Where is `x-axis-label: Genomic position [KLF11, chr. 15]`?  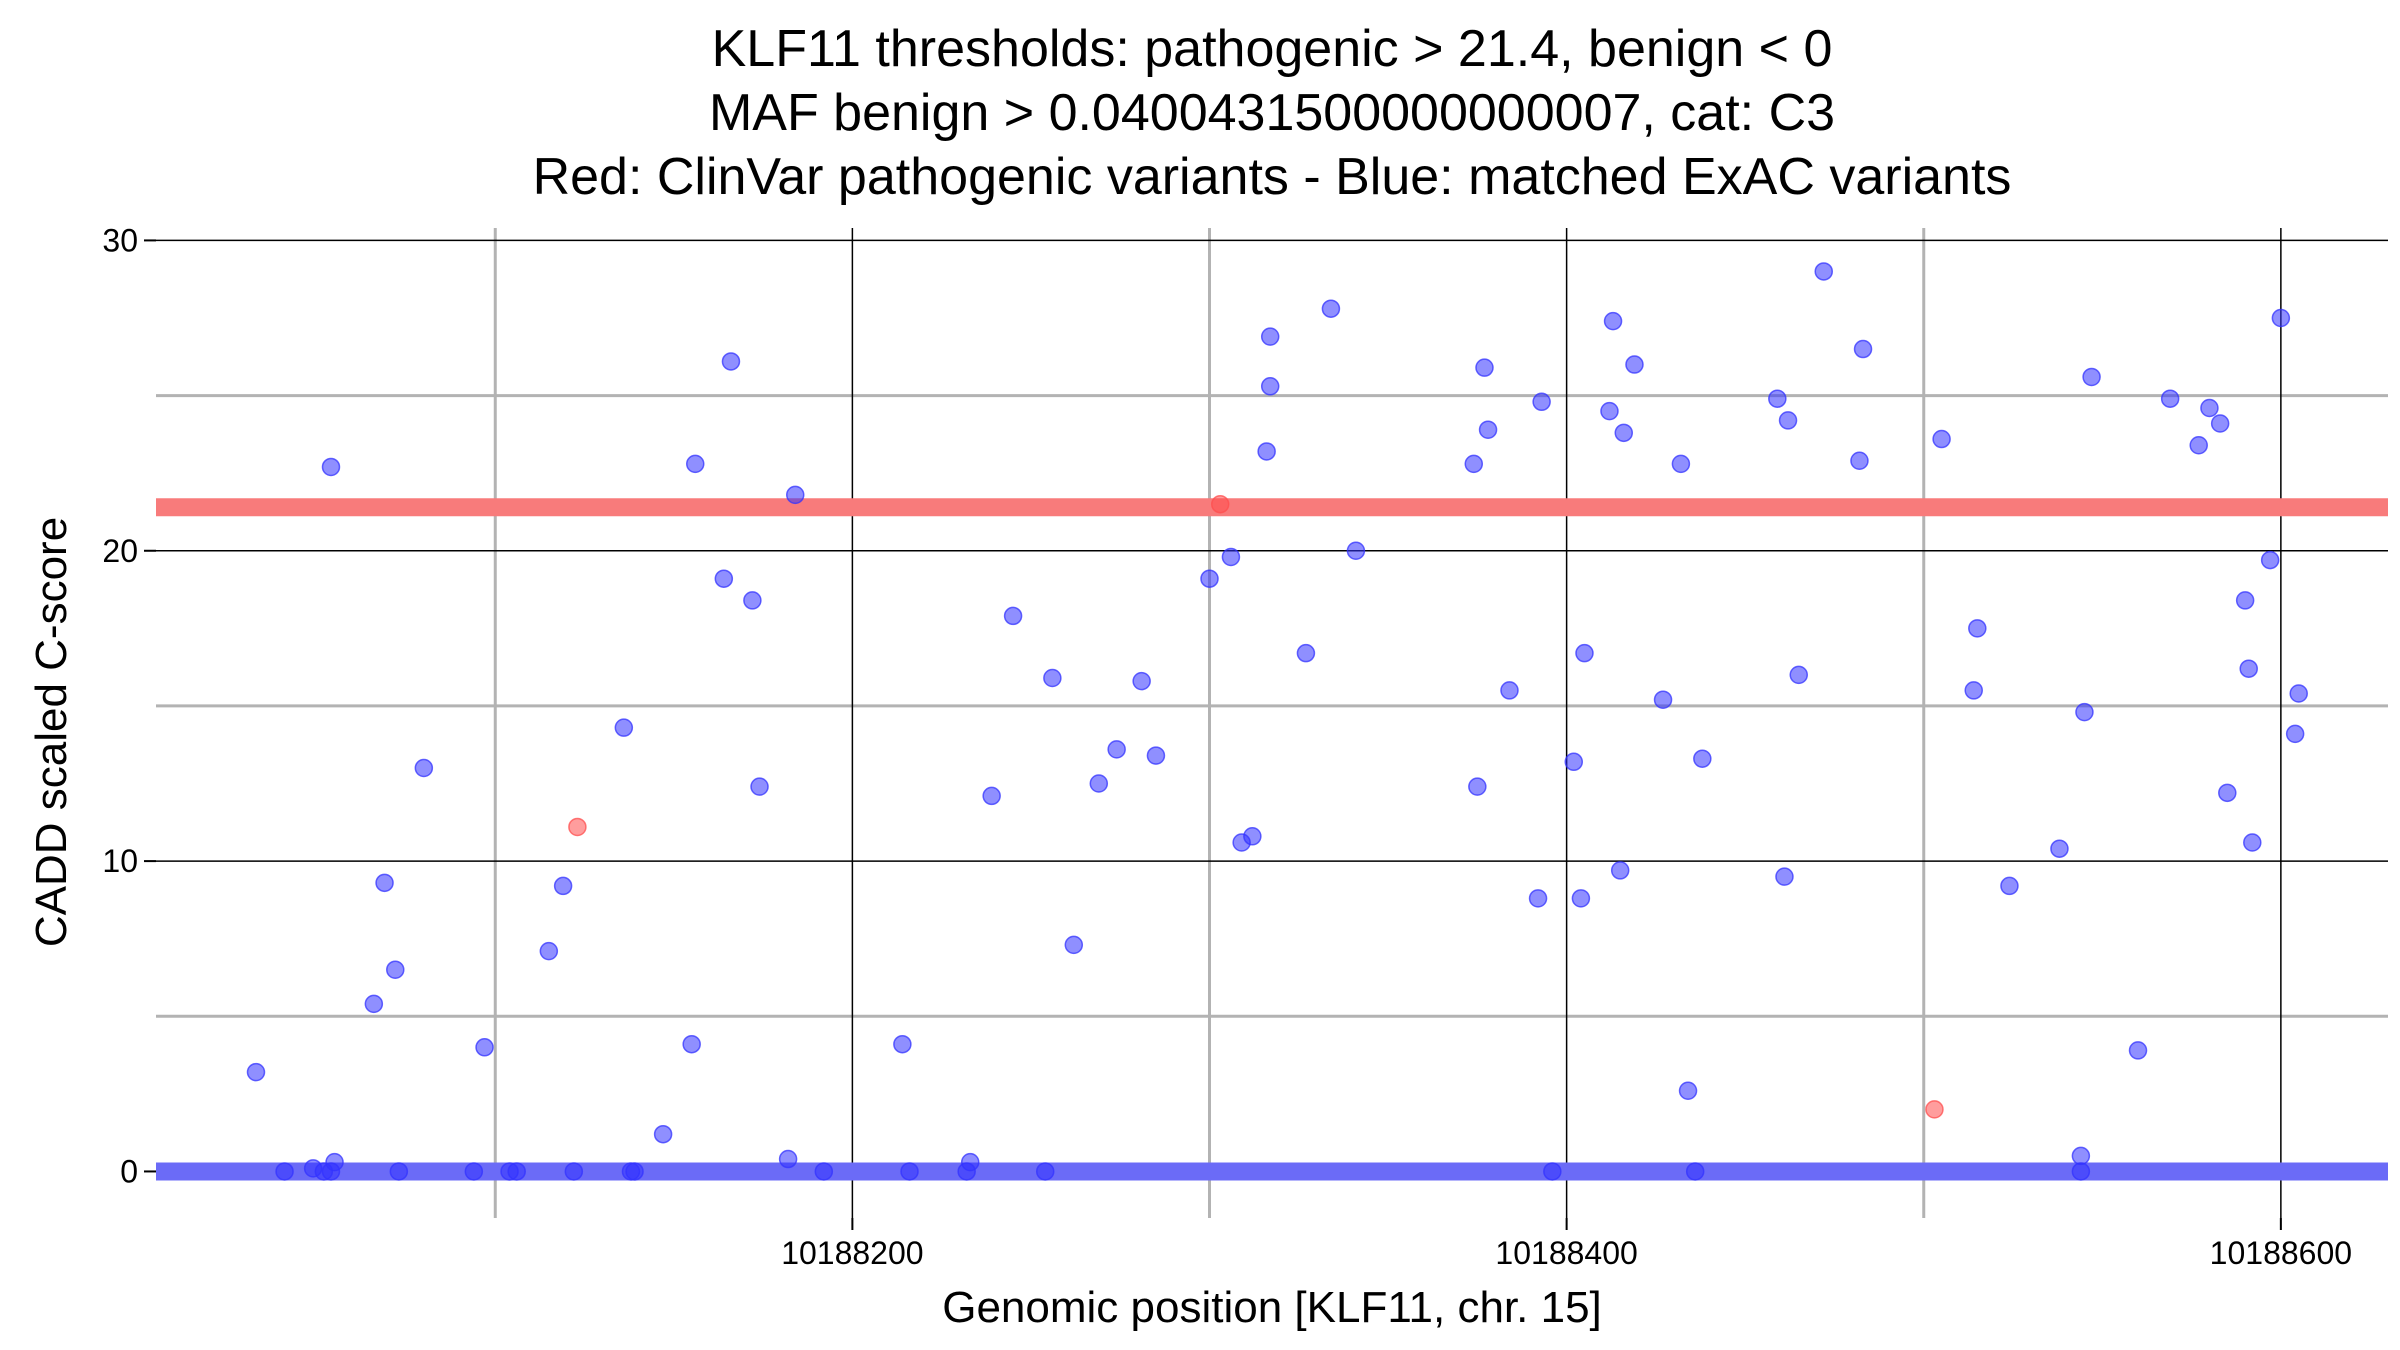
x-axis-label: Genomic position [KLF11, chr. 15] is located at coordinates (1272, 1307).